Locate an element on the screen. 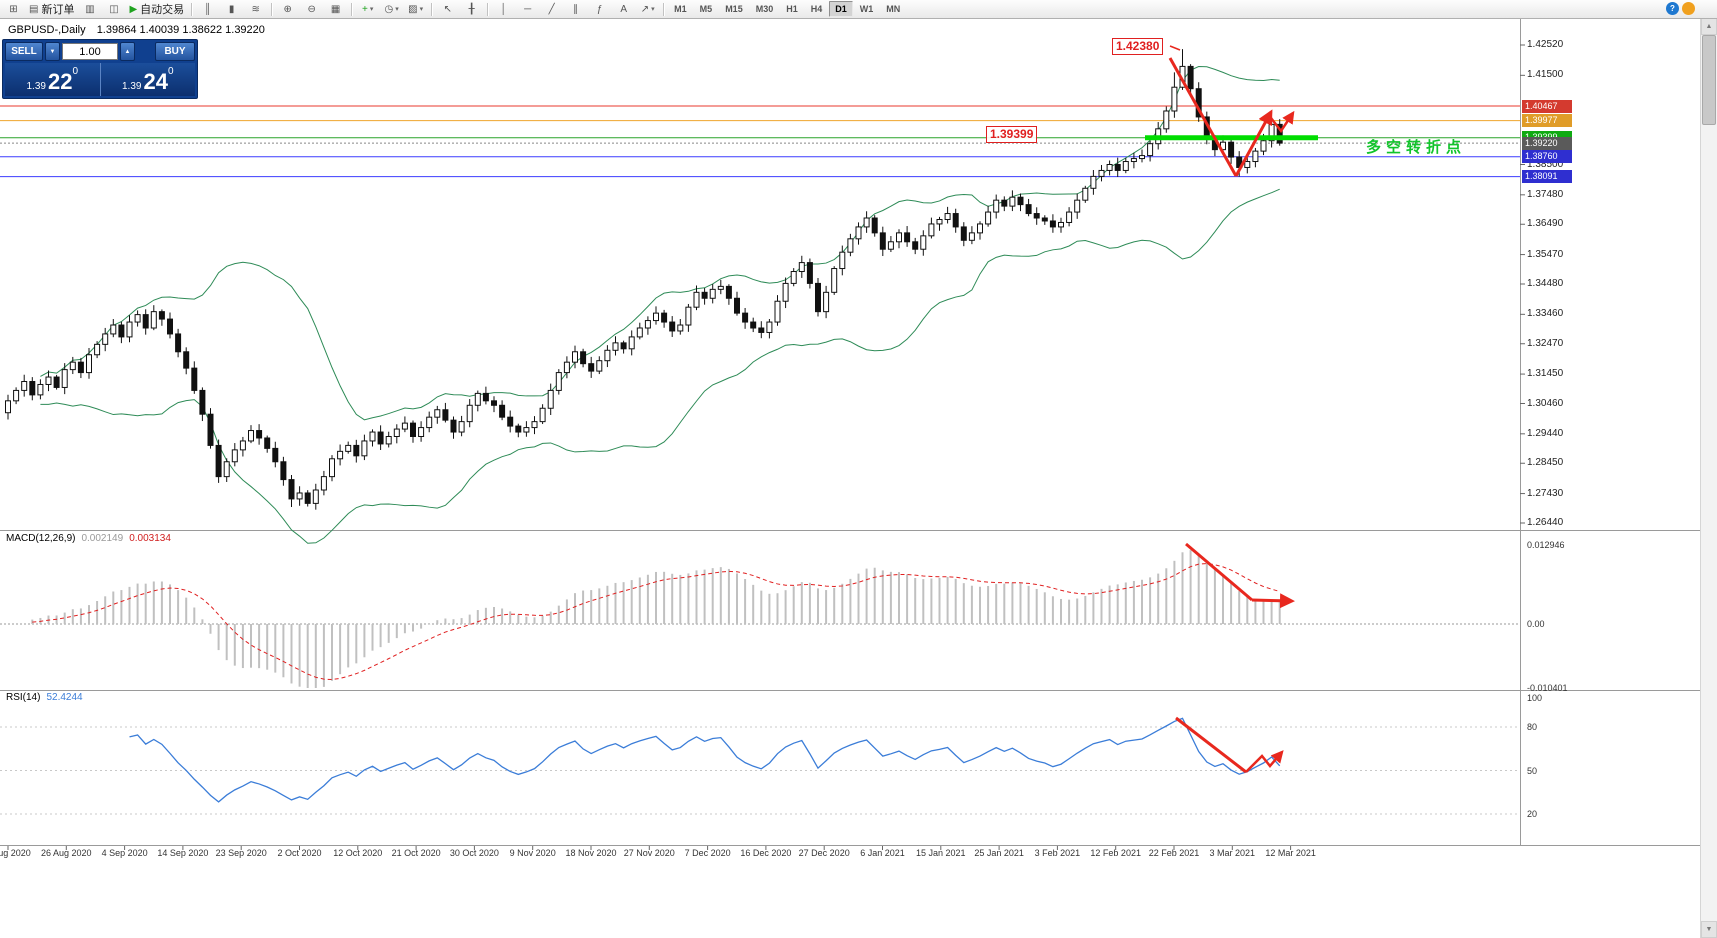  horizontal-line-button: ─ is located at coordinates (527, 9).